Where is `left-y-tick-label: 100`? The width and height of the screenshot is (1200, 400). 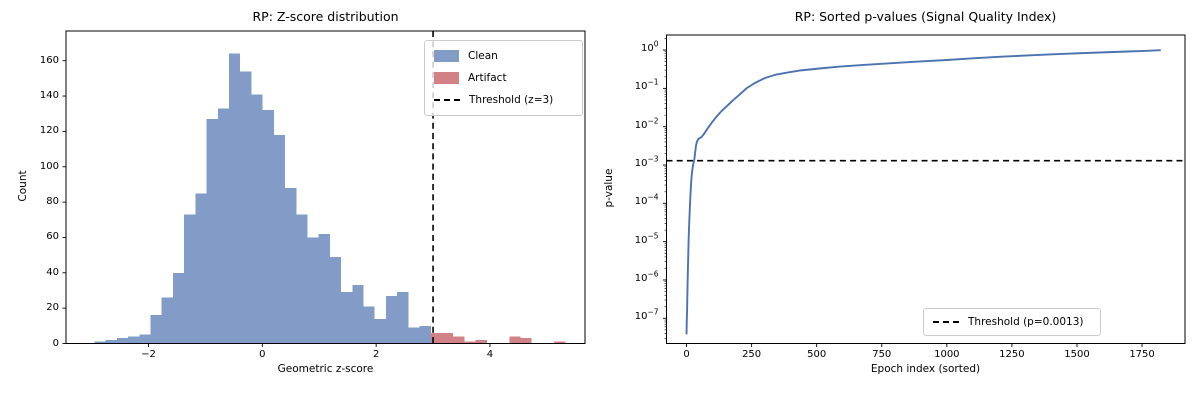
left-y-tick-label: 100 is located at coordinates (49, 166).